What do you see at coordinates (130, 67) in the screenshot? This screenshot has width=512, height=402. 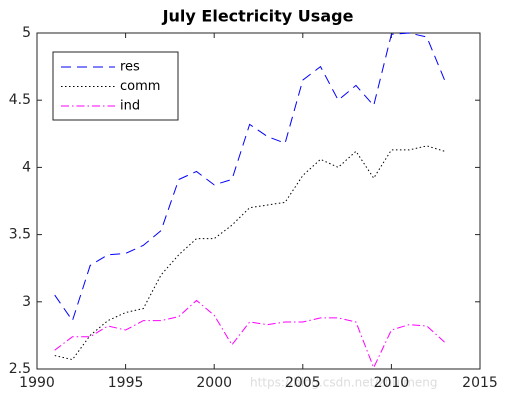 I see `legend-label: res` at bounding box center [130, 67].